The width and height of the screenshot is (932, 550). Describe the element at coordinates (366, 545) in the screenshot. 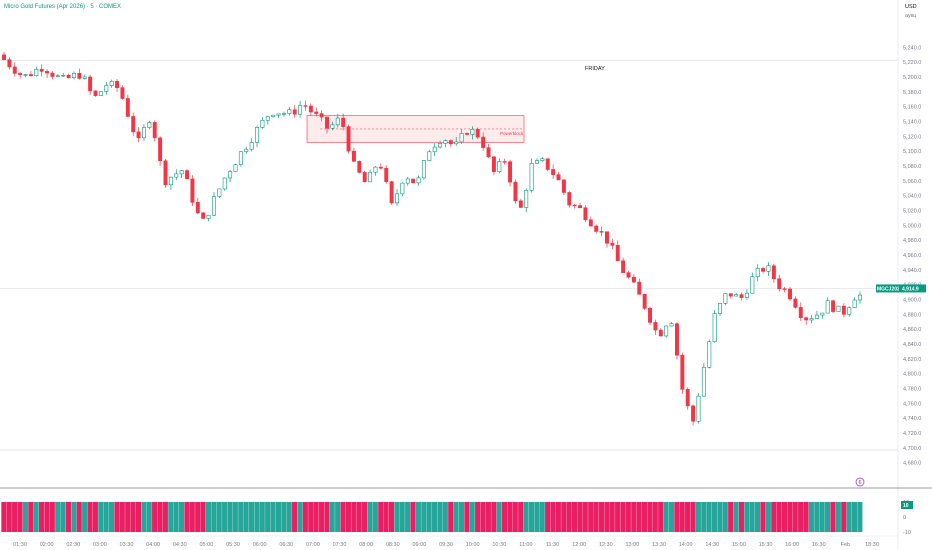

I see `time-tick-label: 08:00` at that location.